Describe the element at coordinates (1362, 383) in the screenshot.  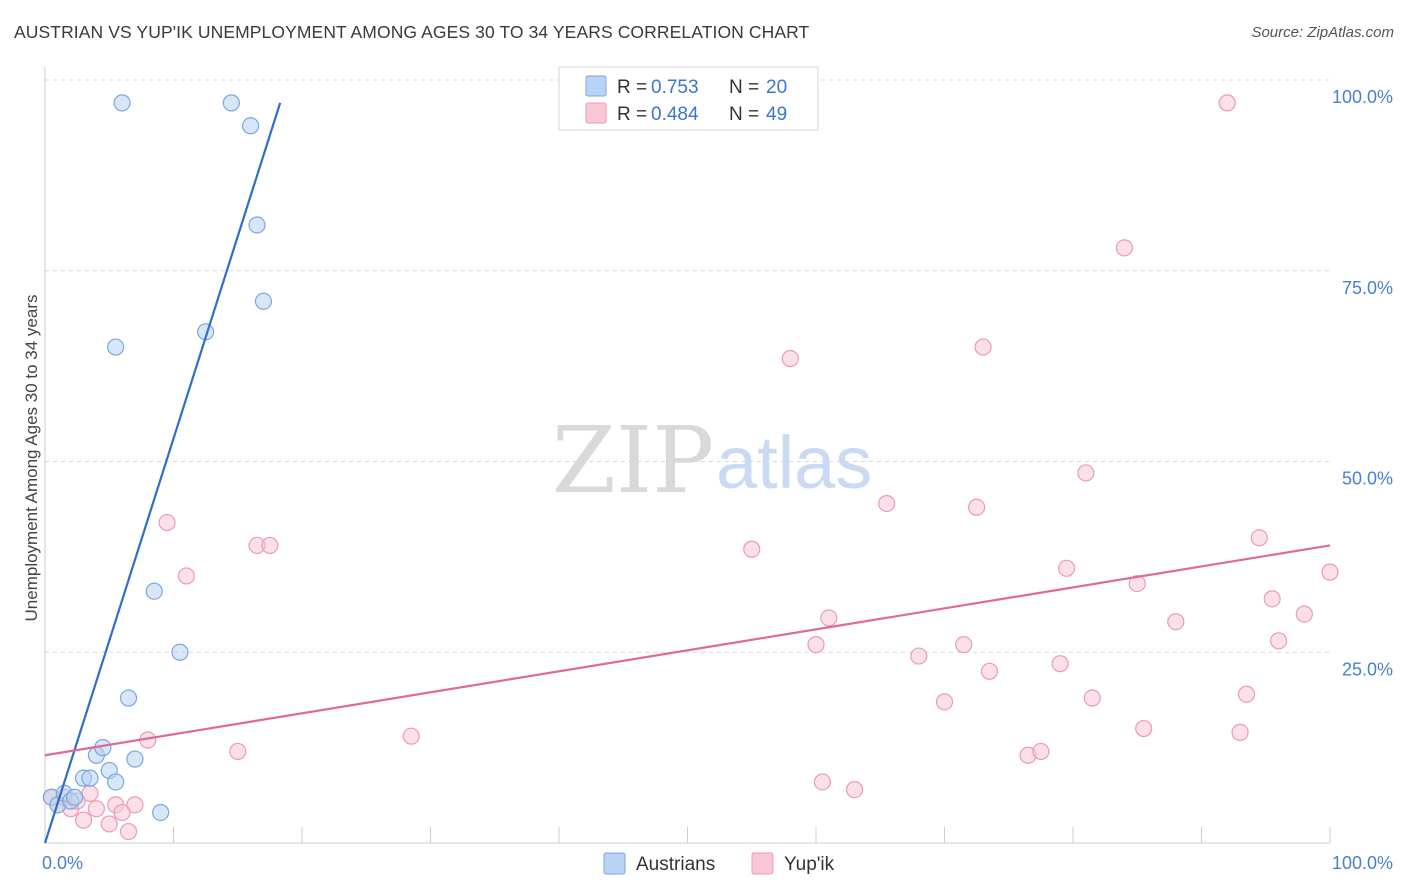
I see `y-tick-labels: 100.0% 75.0% 50.0% 25.0%` at that location.